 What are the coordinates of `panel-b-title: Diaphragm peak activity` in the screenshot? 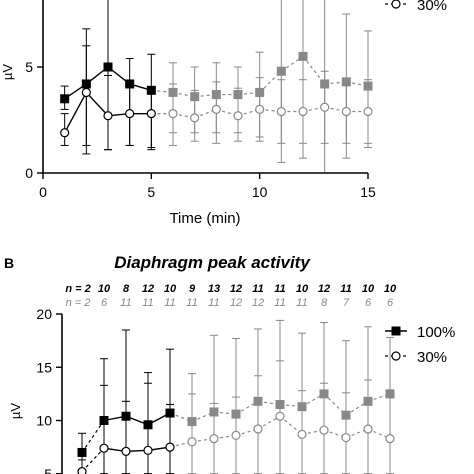 It's located at (212, 262).